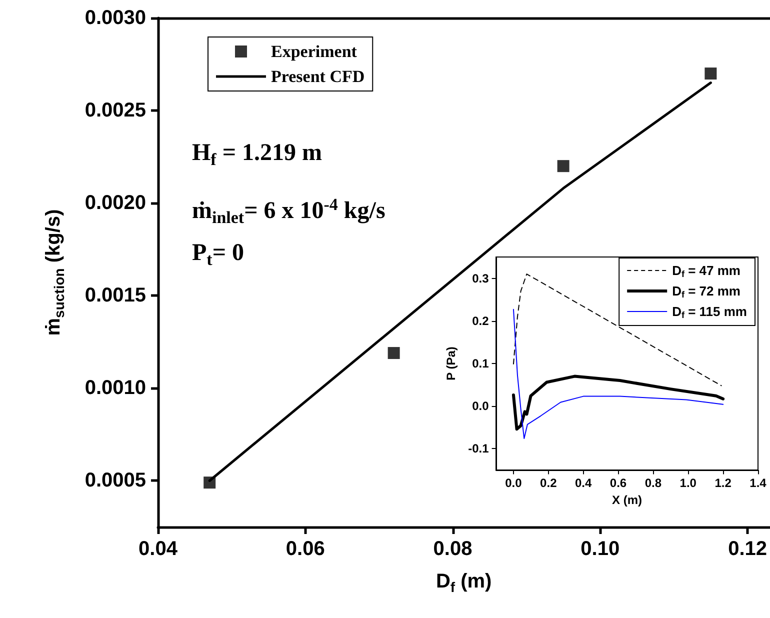 Image resolution: width=770 pixels, height=618 pixels. I want to click on x-tick-label: 0.6, so click(618, 483).